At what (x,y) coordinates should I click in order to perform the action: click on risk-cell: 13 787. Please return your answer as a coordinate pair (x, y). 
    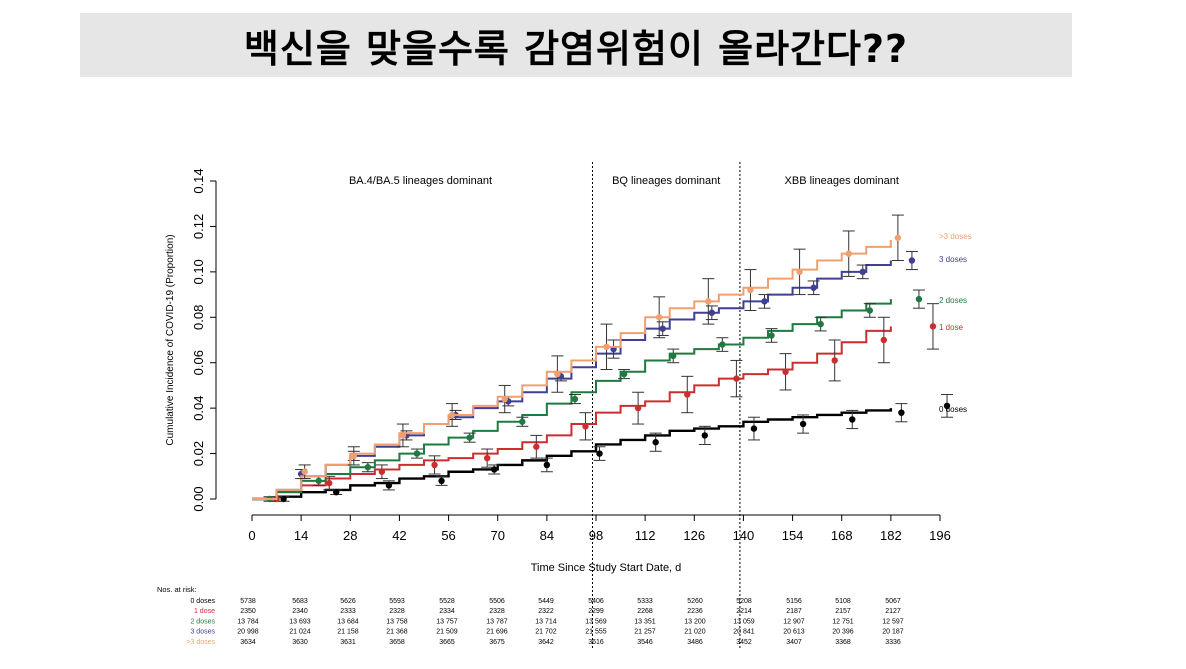
    Looking at the image, I should click on (497, 621).